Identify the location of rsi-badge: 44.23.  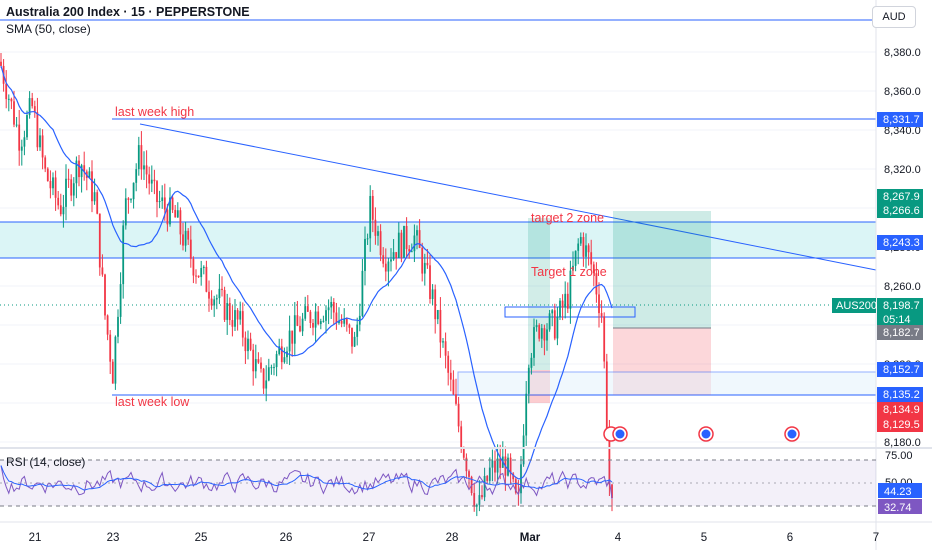
(898, 492).